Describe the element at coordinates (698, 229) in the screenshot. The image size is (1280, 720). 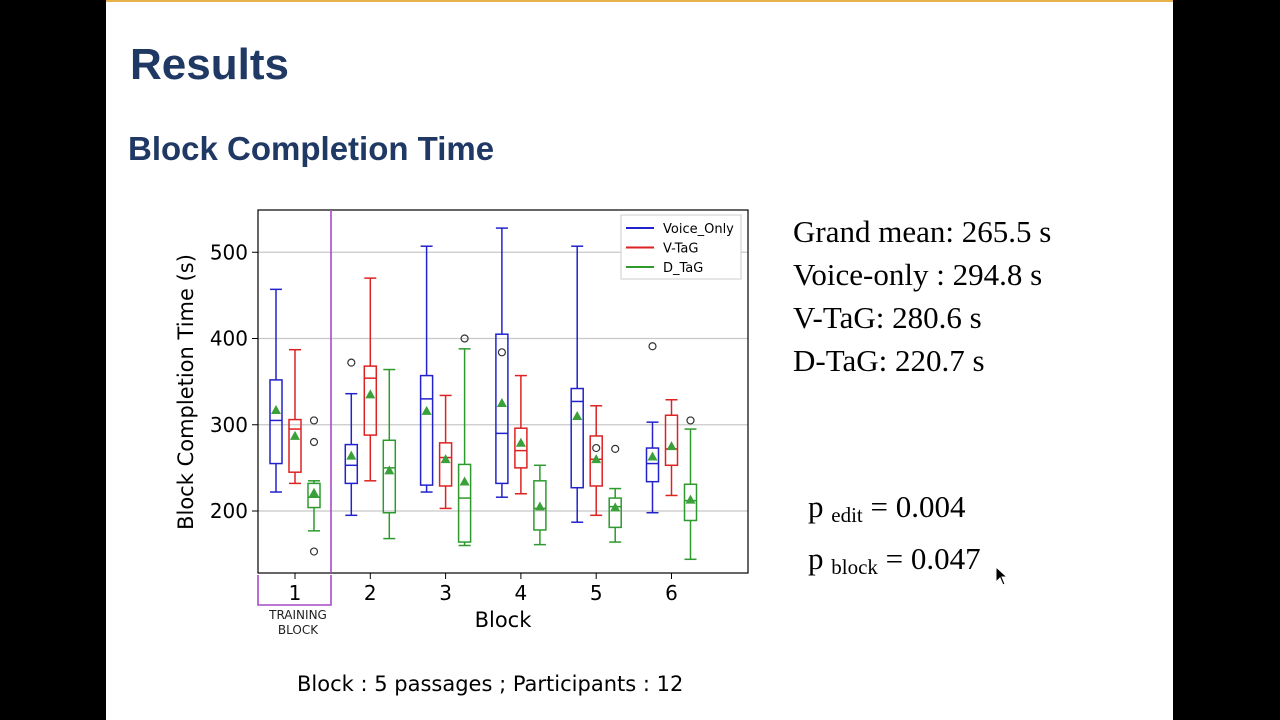
I see `legend-label: Voice_Only` at that location.